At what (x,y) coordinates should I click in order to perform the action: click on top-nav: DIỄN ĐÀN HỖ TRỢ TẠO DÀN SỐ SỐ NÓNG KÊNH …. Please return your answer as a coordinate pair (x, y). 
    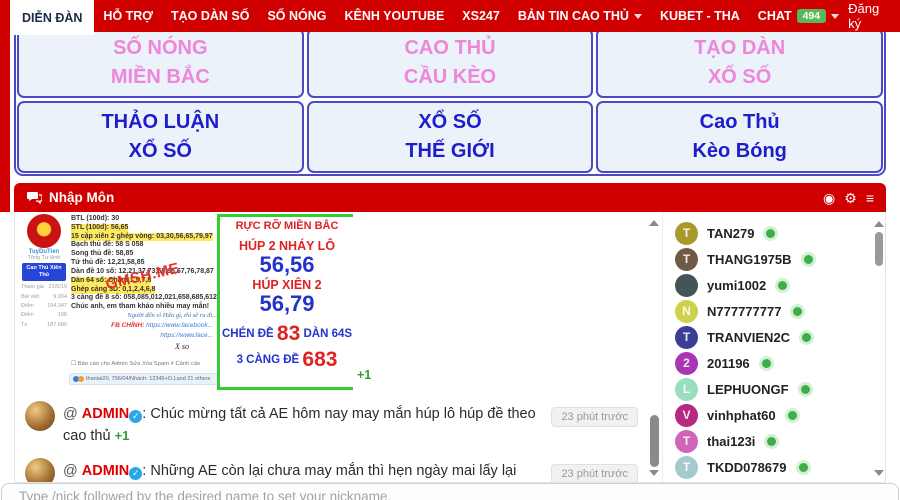
    Looking at the image, I should click on (450, 17).